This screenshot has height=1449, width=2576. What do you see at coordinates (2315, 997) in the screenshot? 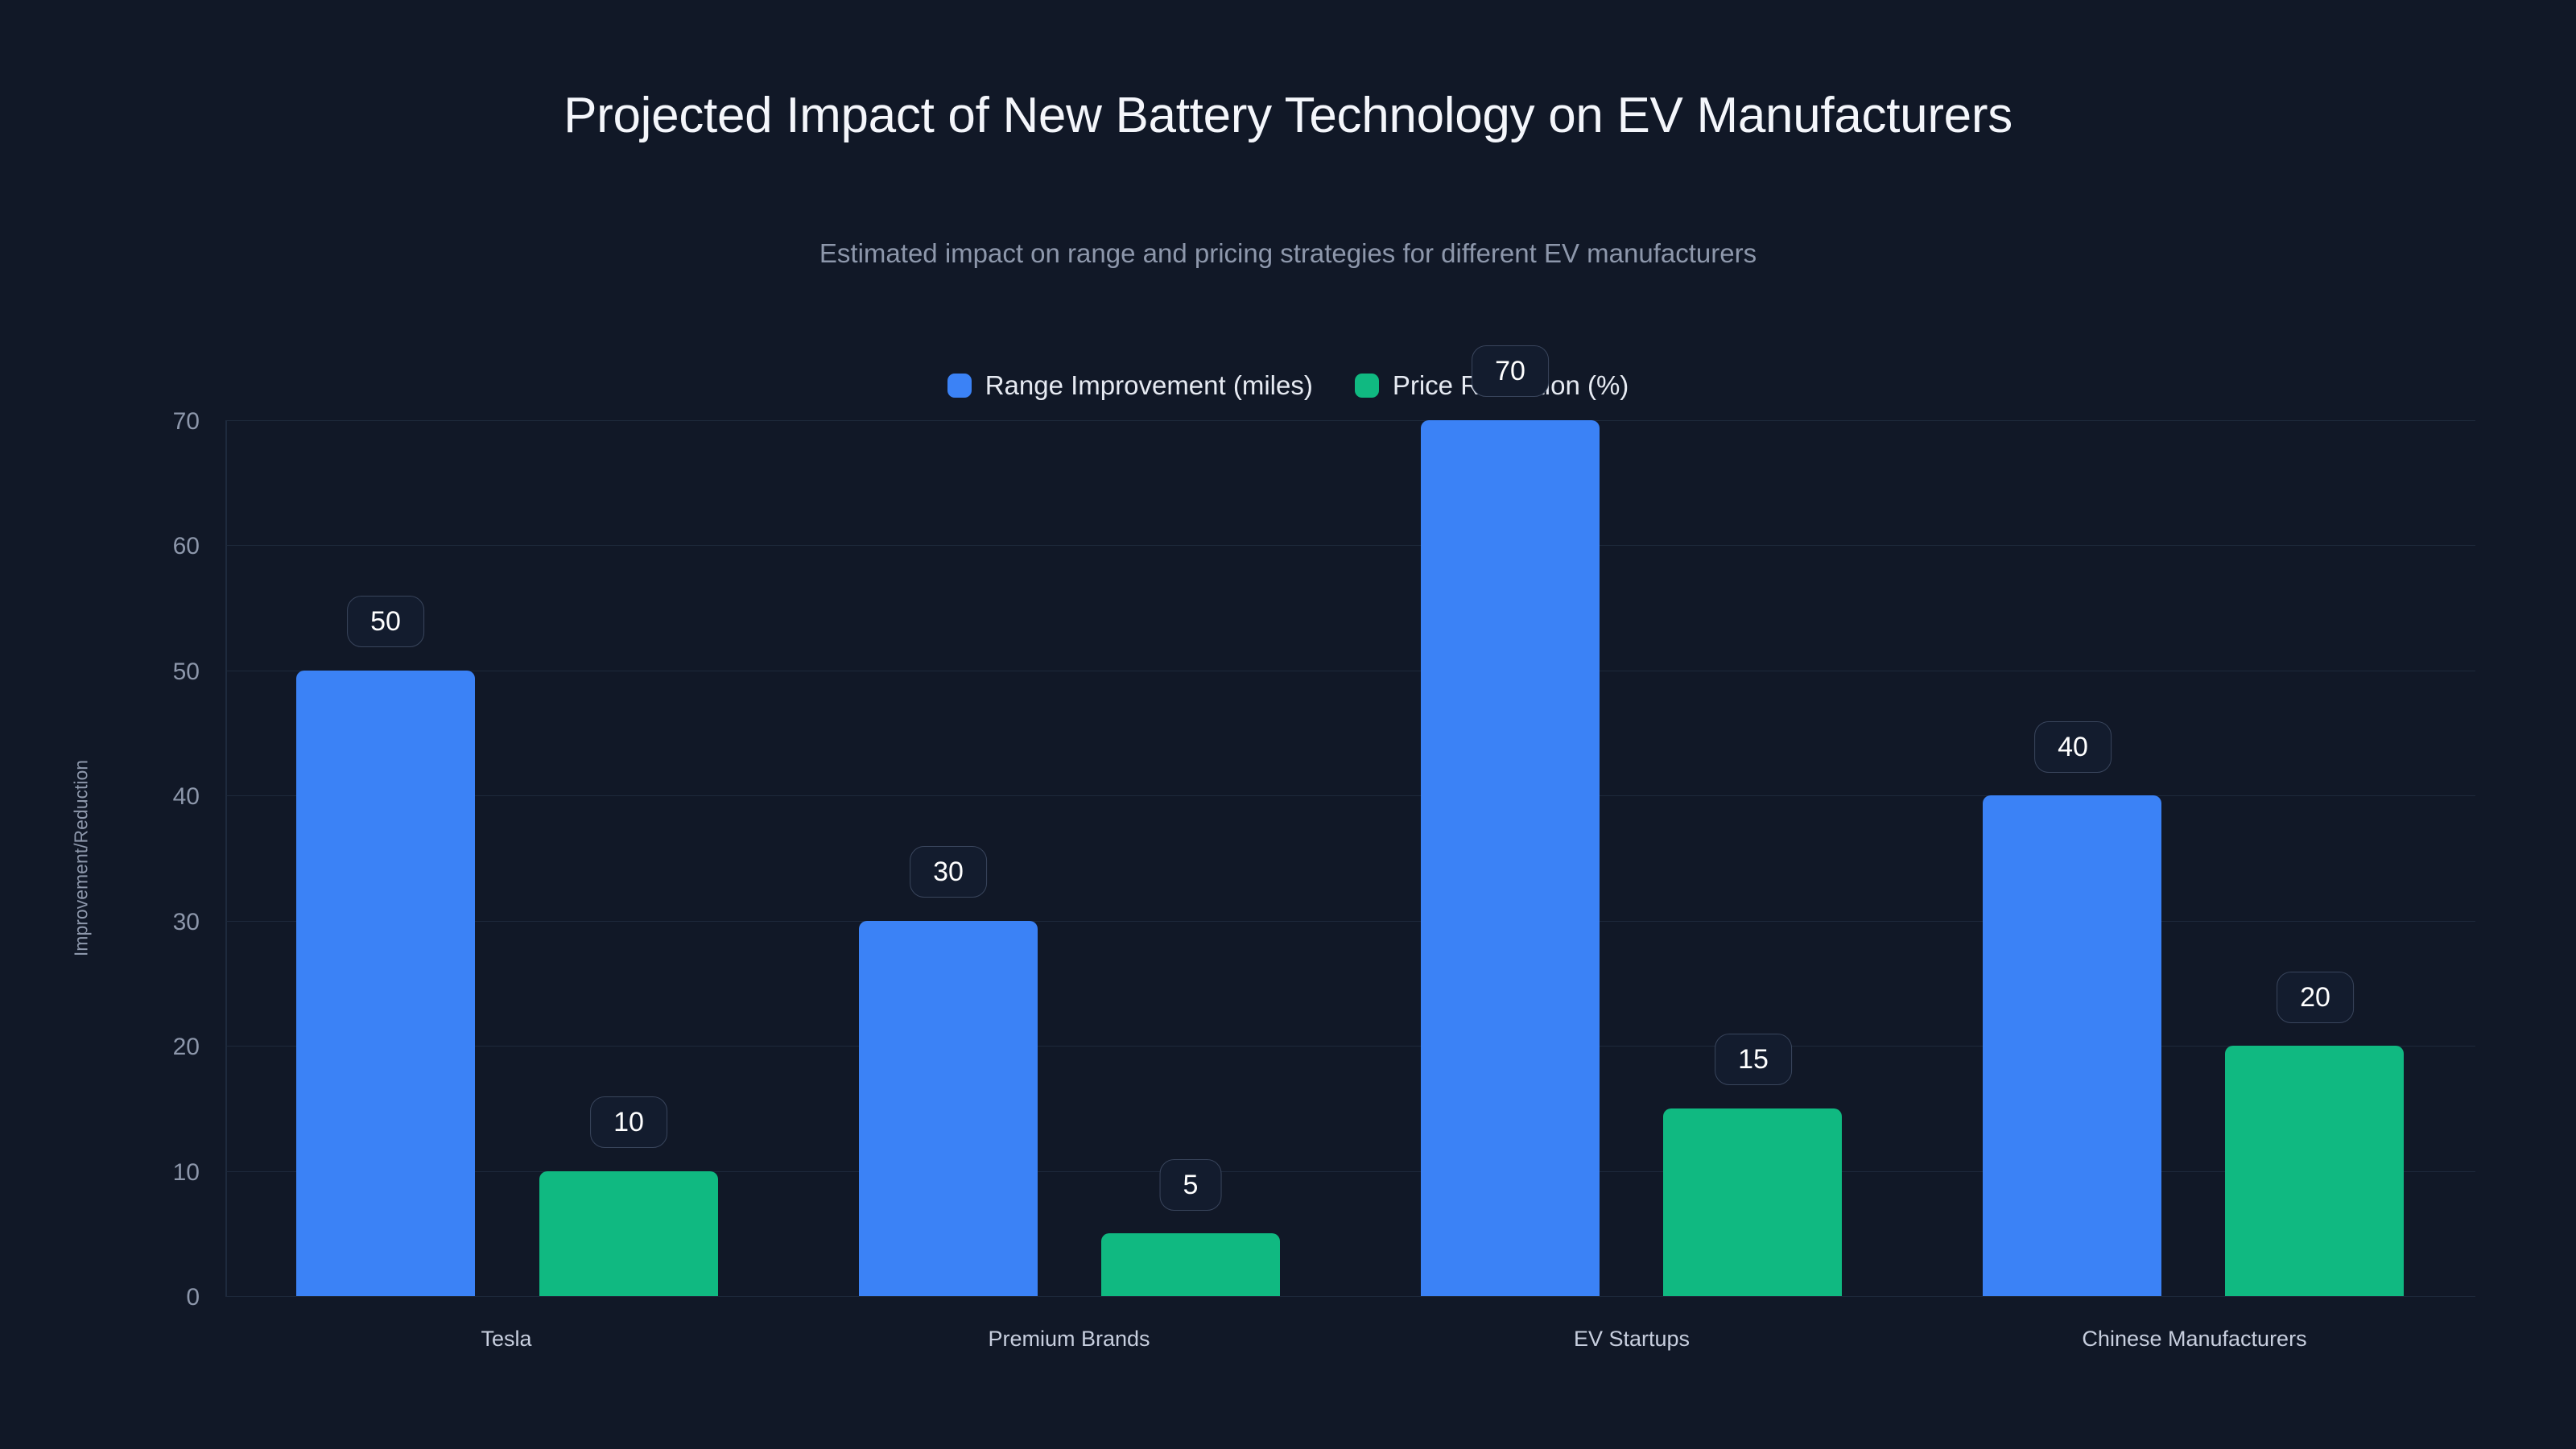
I see `data-label-price-chinese-manufacturers: 20` at bounding box center [2315, 997].